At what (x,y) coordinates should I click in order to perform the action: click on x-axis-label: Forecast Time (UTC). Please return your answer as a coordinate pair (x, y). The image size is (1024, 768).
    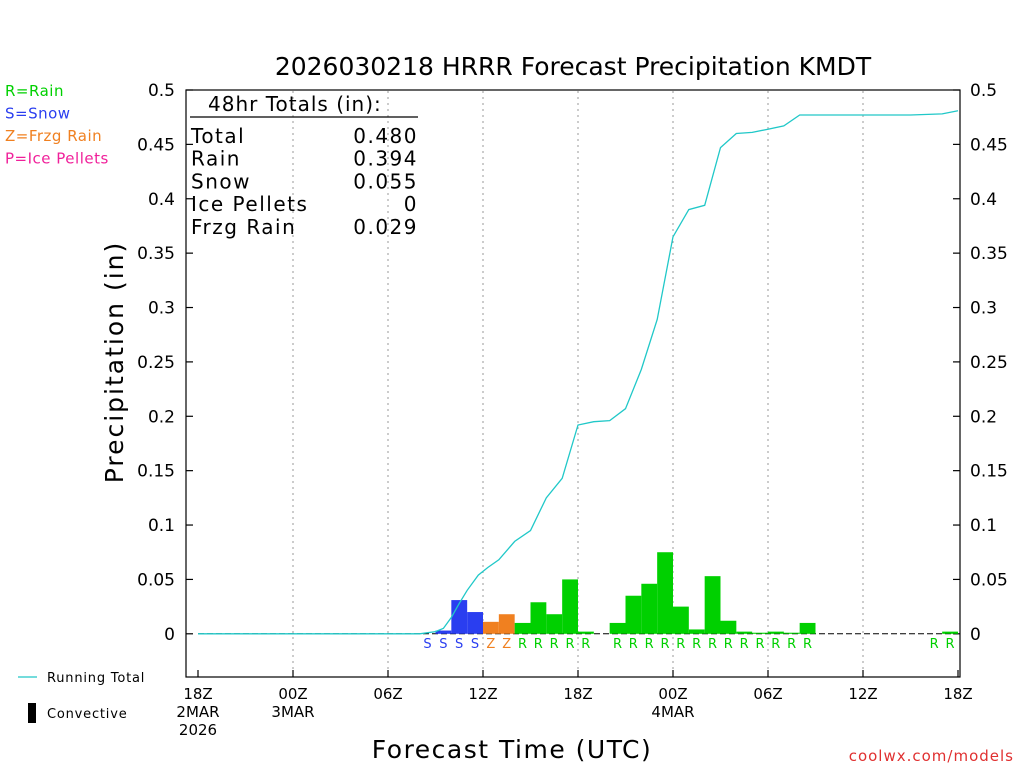
    Looking at the image, I should click on (512, 749).